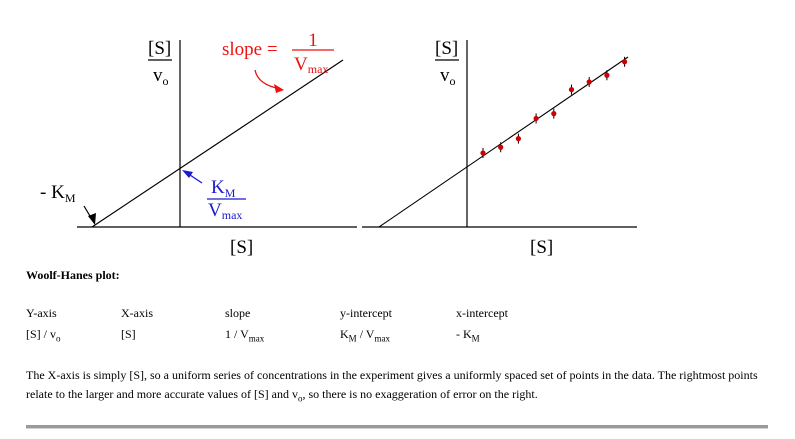 The height and width of the screenshot is (439, 795). What do you see at coordinates (554, 107) in the screenshot?
I see `data-points` at bounding box center [554, 107].